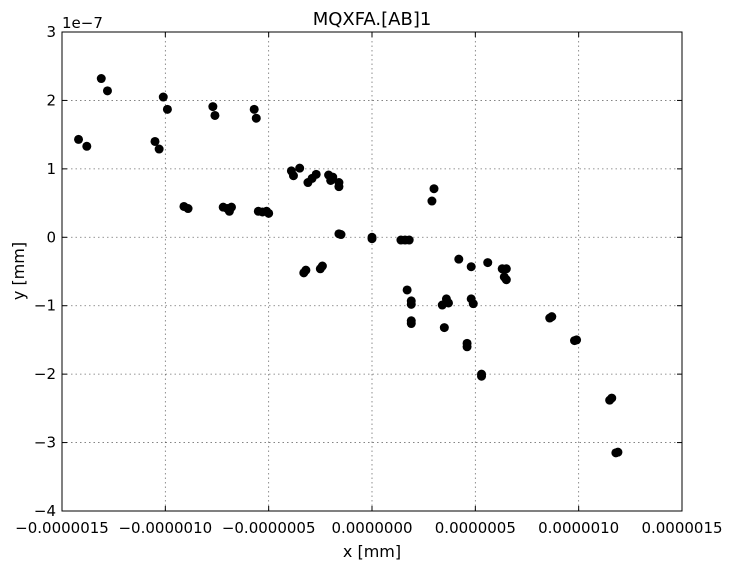 The image size is (735, 570). Describe the element at coordinates (45, 306) in the screenshot. I see `y-tick-label: −1` at that location.